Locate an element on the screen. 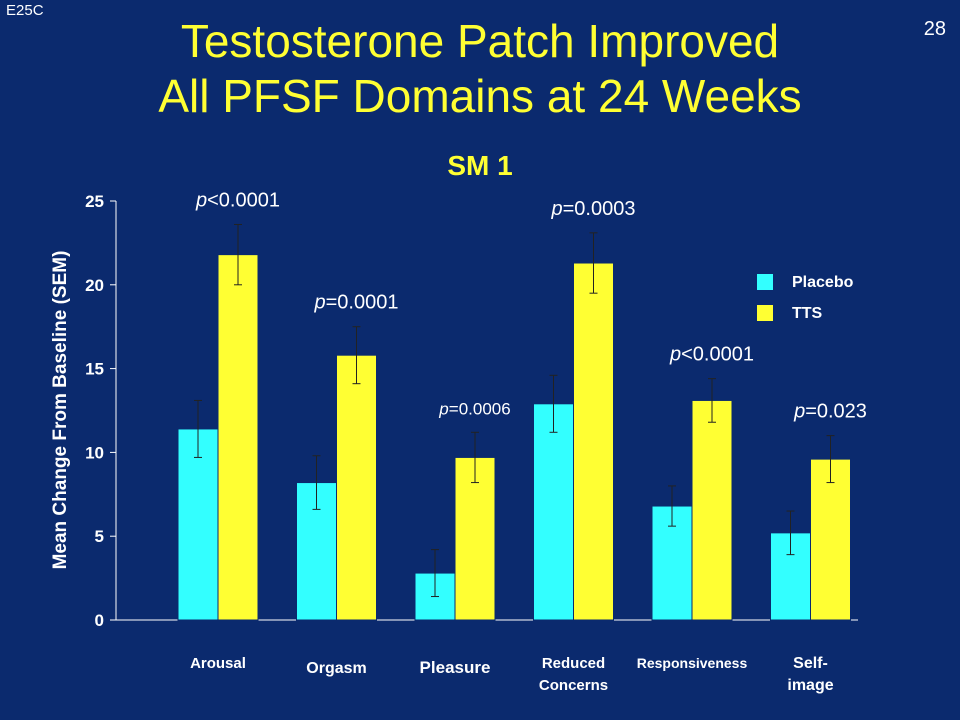 This screenshot has height=720, width=960. slide-code: E25C is located at coordinates (25, 10).